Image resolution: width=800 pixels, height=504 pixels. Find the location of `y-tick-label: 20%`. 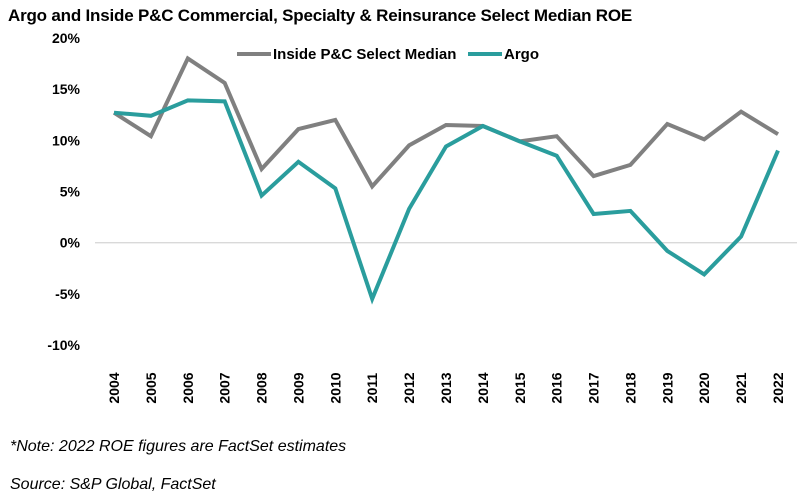

y-tick-label: 20% is located at coordinates (66, 38).